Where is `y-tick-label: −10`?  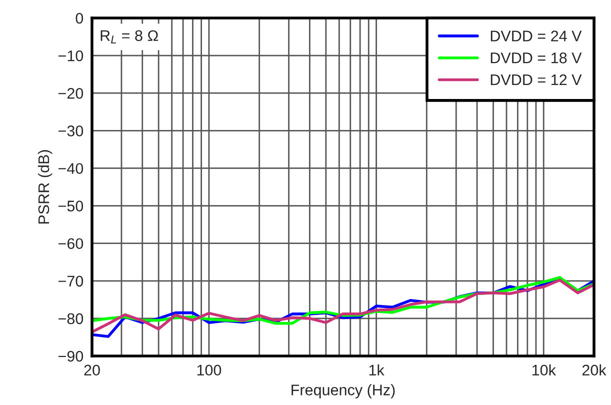 y-tick-label: −10 is located at coordinates (71, 56).